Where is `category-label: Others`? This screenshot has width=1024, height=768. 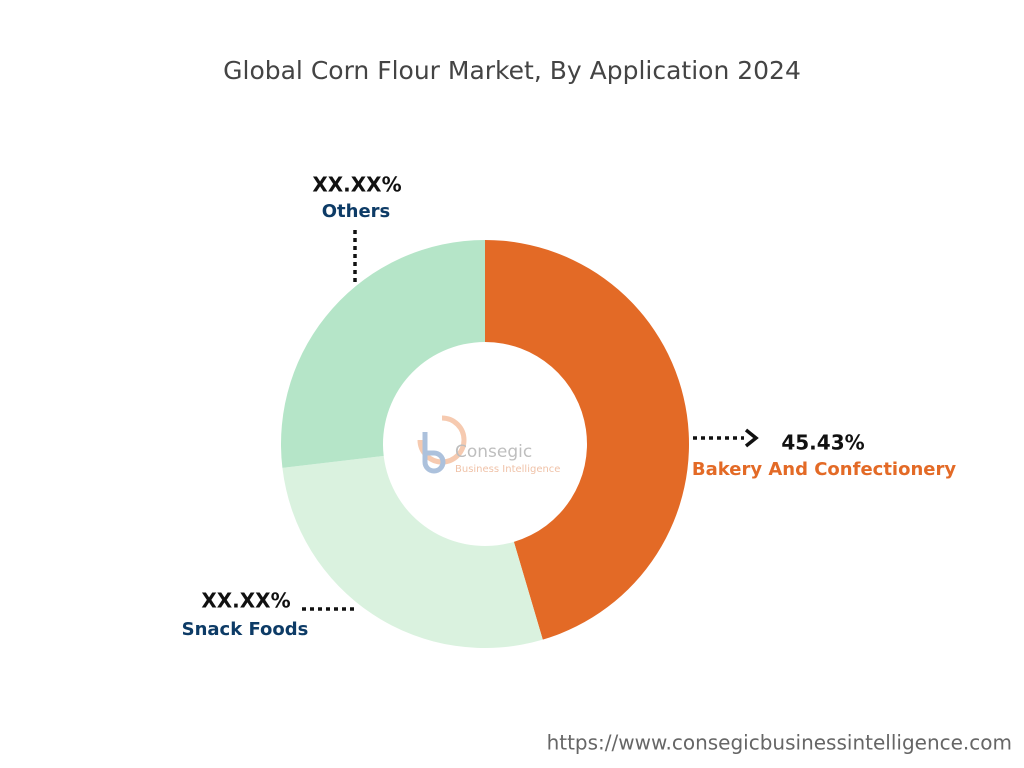 category-label: Others is located at coordinates (356, 211).